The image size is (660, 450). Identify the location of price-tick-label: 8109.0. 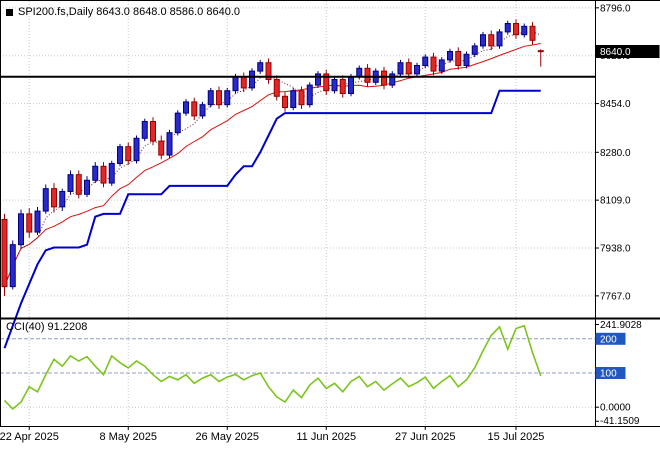
(615, 201).